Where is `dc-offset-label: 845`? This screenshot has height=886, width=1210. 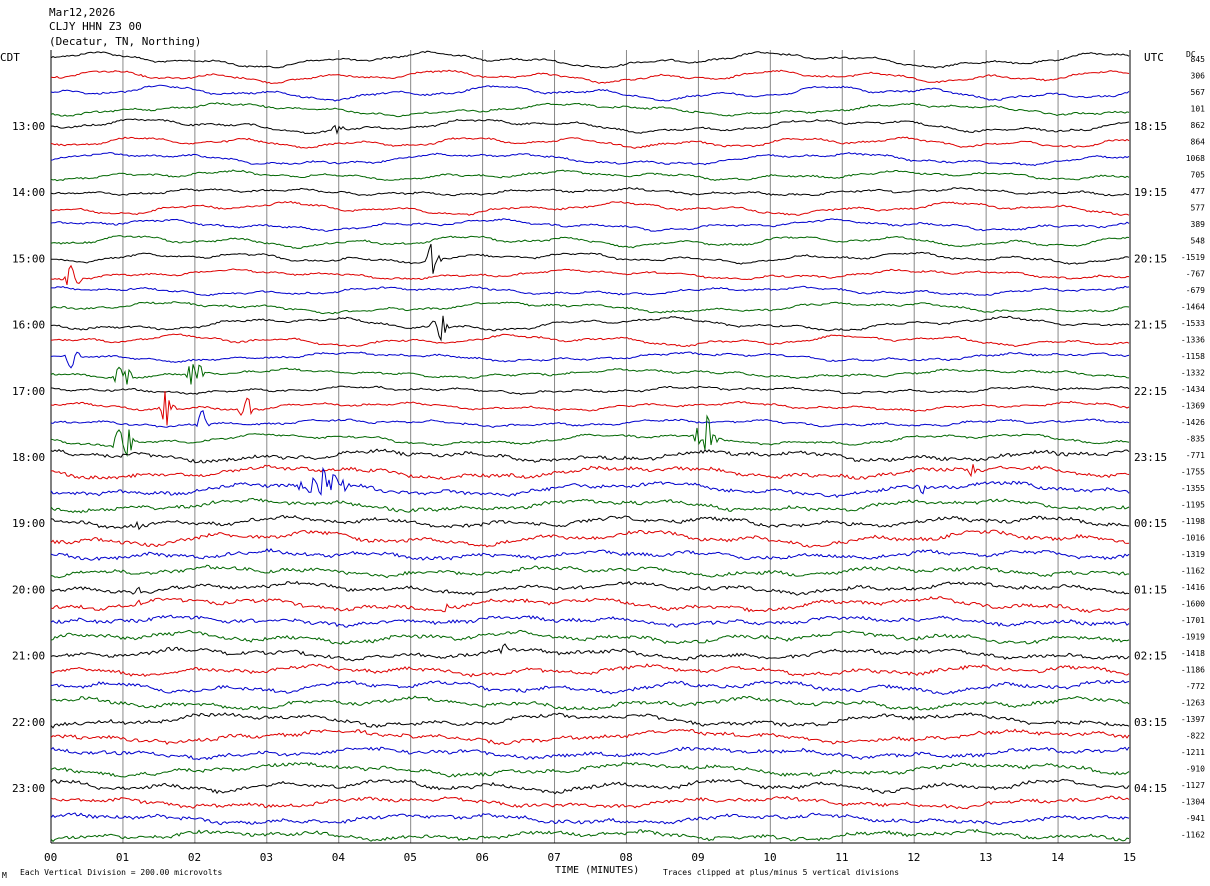 dc-offset-label: 845 is located at coordinates (1198, 59).